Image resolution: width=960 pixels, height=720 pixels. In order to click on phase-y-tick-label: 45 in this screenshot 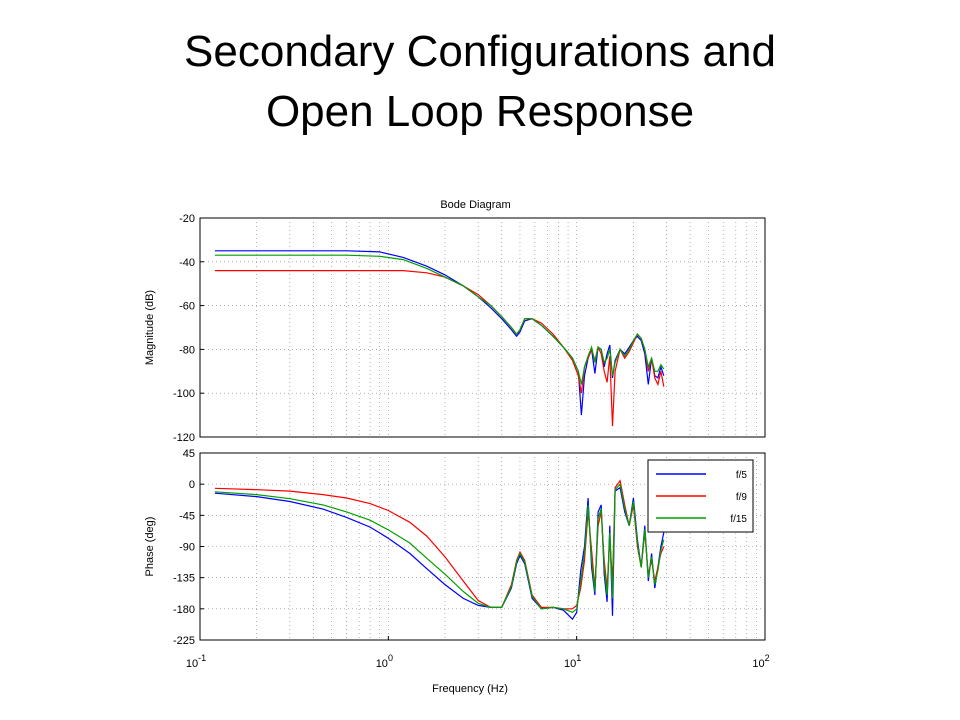, I will do `click(189, 454)`.